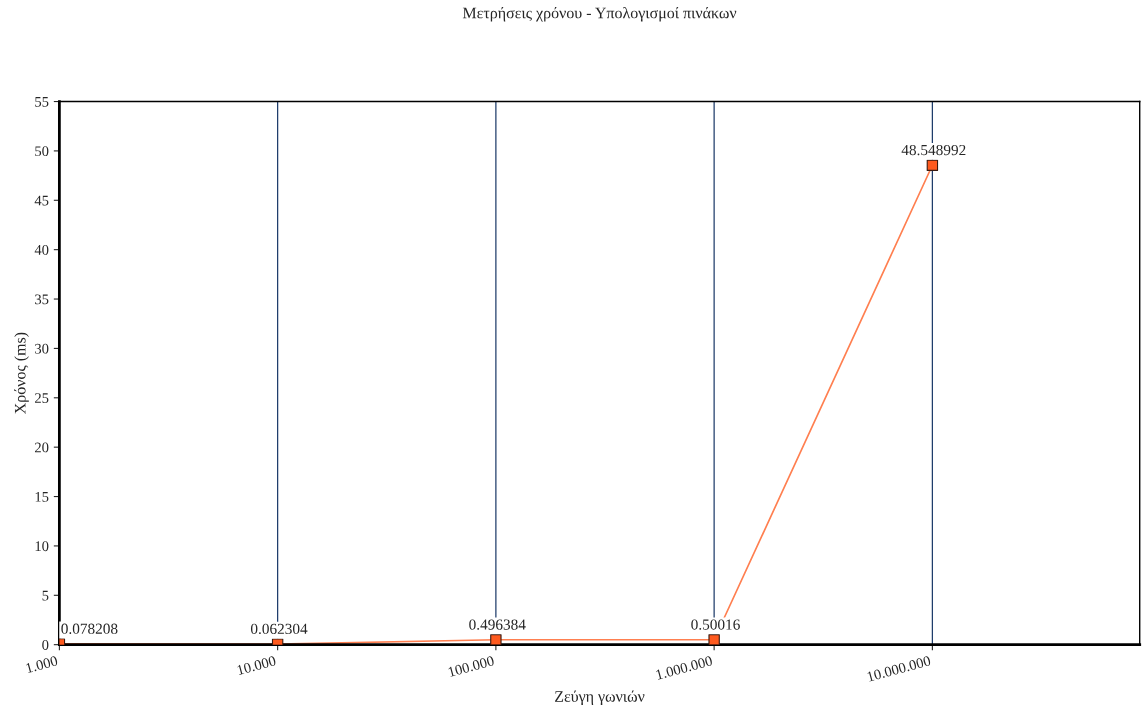 Image resolution: width=1142 pixels, height=710 pixels. Describe the element at coordinates (42, 299) in the screenshot. I see `y-tick-label: 35` at that location.